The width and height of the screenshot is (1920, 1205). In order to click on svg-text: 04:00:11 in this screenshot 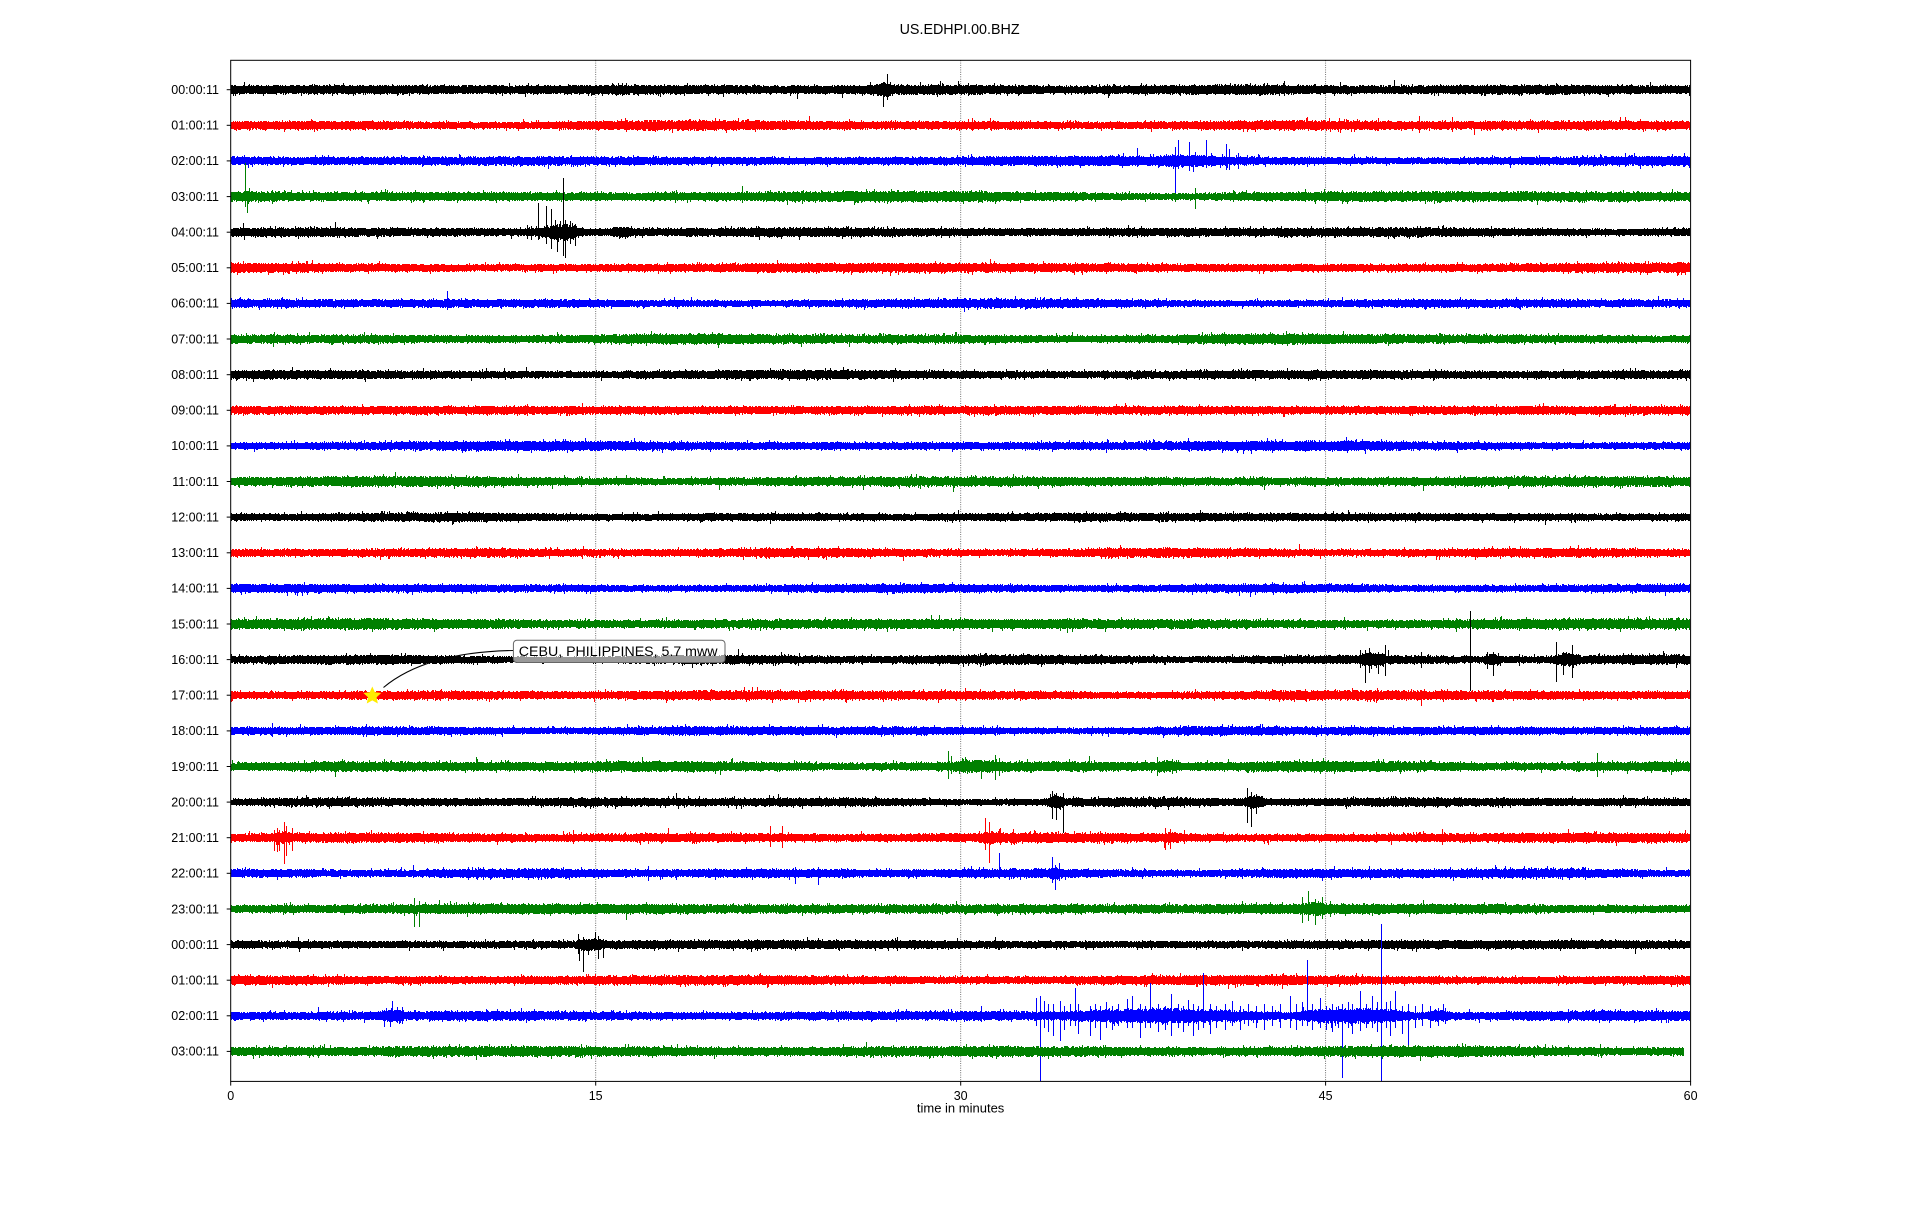, I will do `click(195, 233)`.